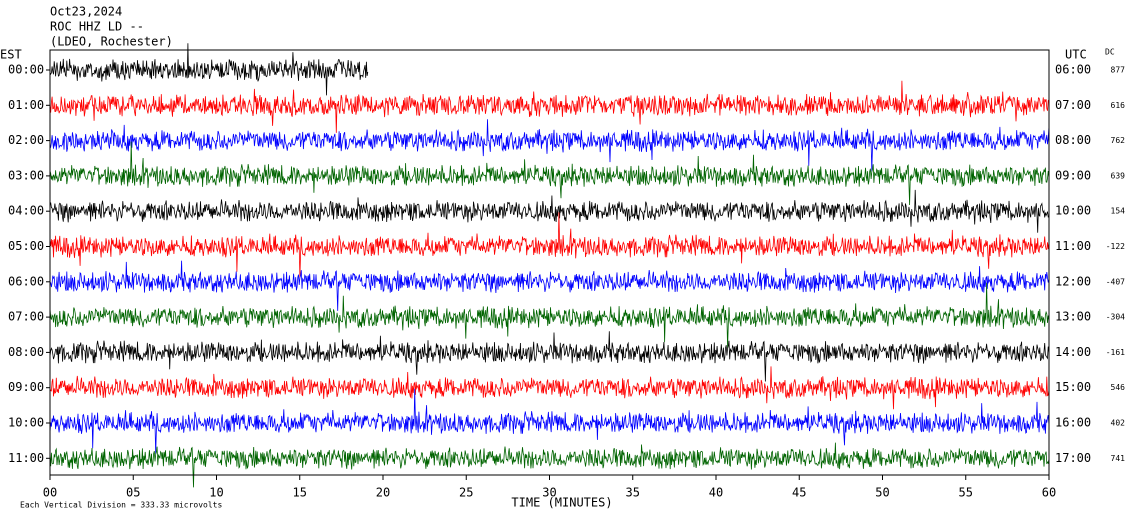 Image resolution: width=1130 pixels, height=519 pixels. Describe the element at coordinates (86, 12) in the screenshot. I see `title-line: Oct23,2024` at that location.